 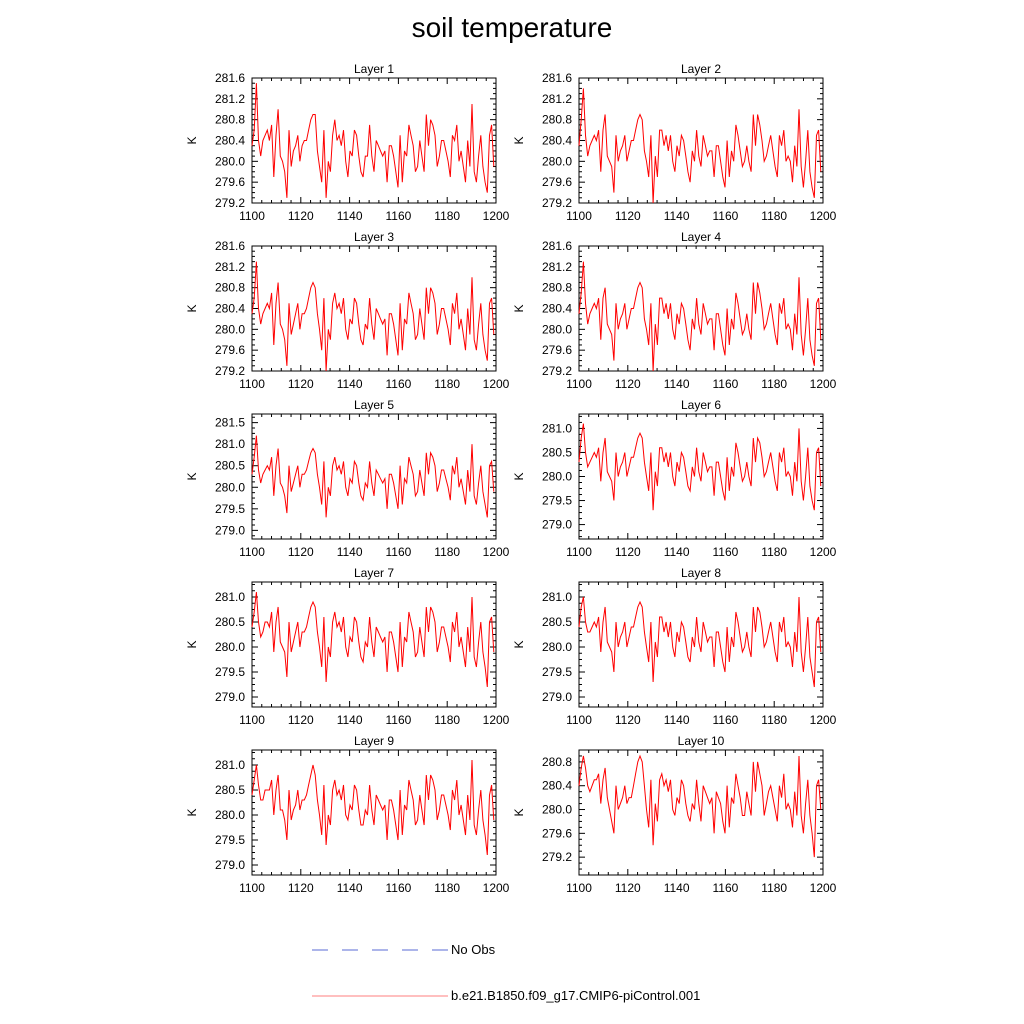 I want to click on panel-title: Layer 3, so click(x=374, y=237).